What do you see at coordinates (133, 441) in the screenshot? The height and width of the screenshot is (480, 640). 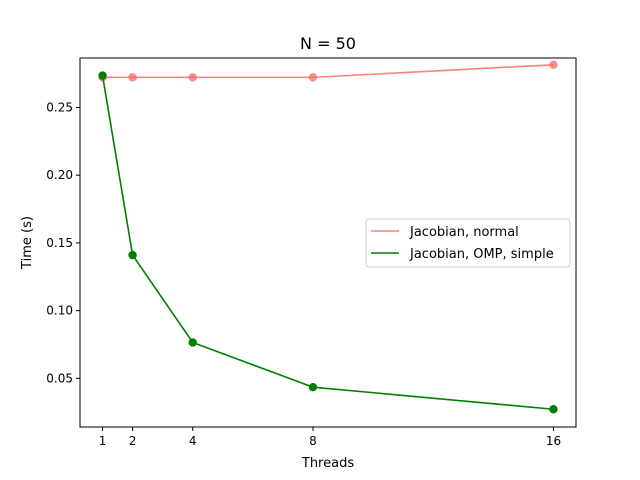 I see `x-tick-label: 2` at bounding box center [133, 441].